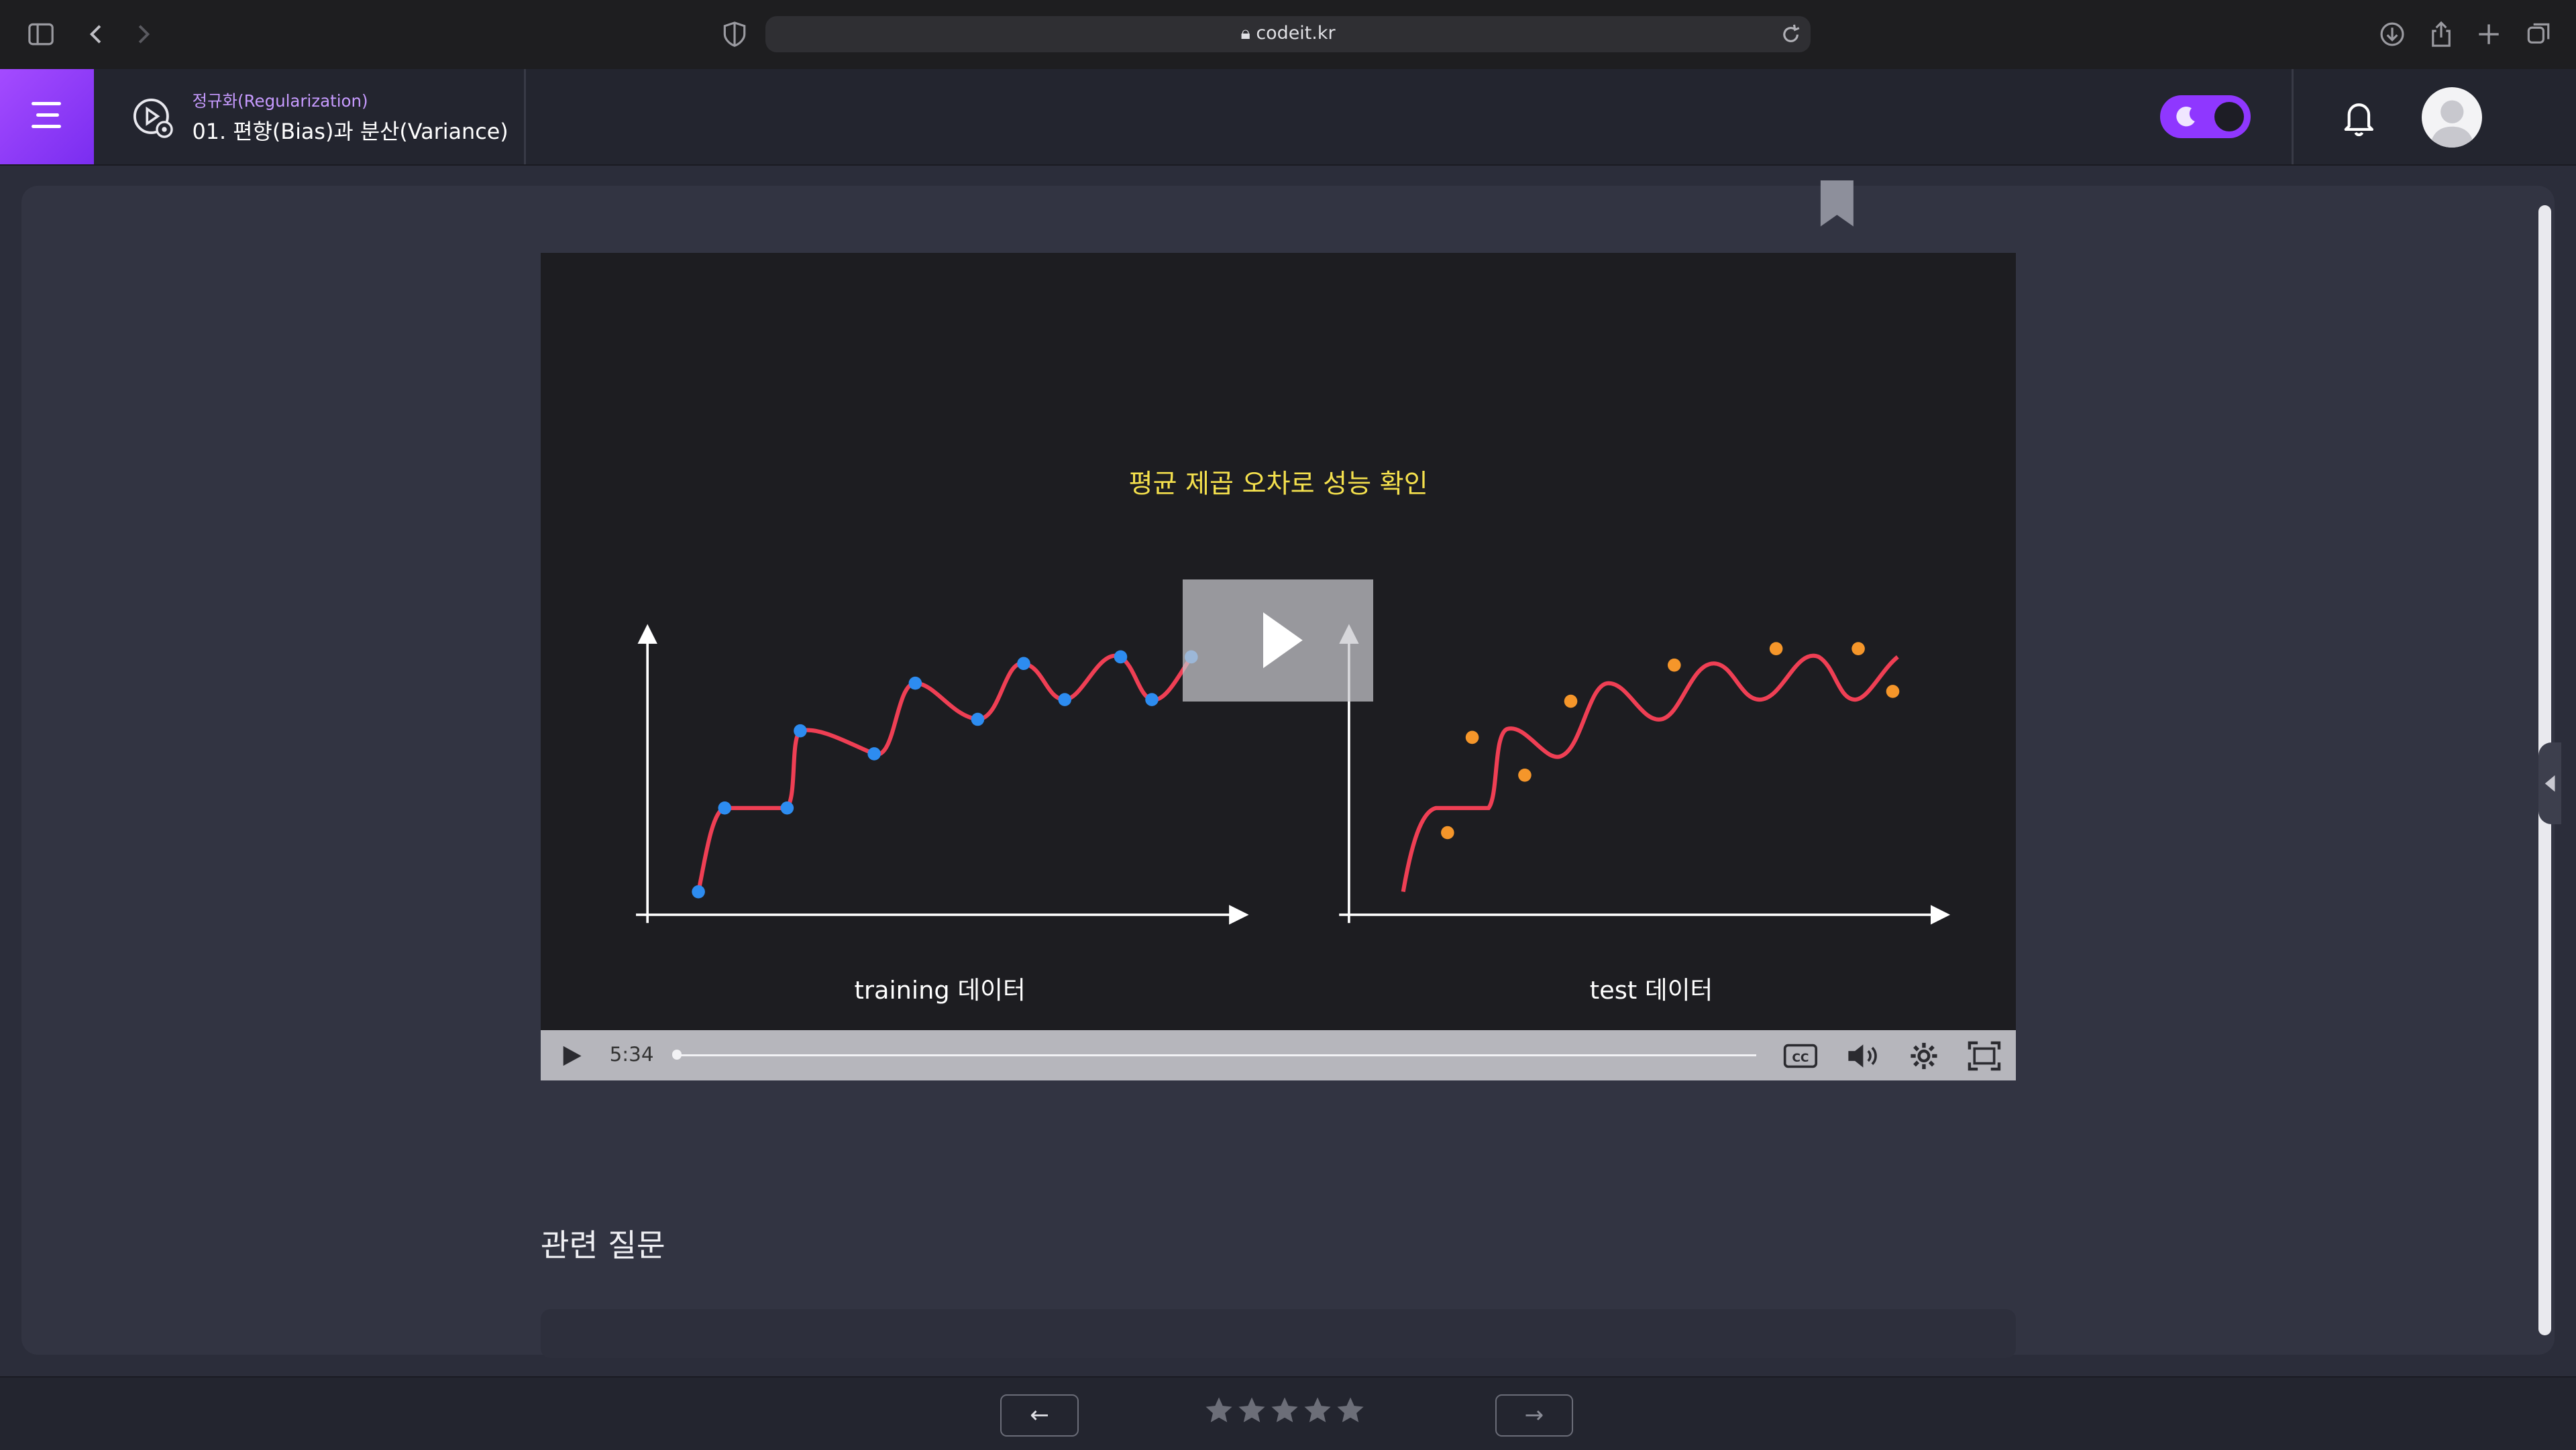 The width and height of the screenshot is (2576, 1450). I want to click on next-lesson-button: →, so click(1534, 1415).